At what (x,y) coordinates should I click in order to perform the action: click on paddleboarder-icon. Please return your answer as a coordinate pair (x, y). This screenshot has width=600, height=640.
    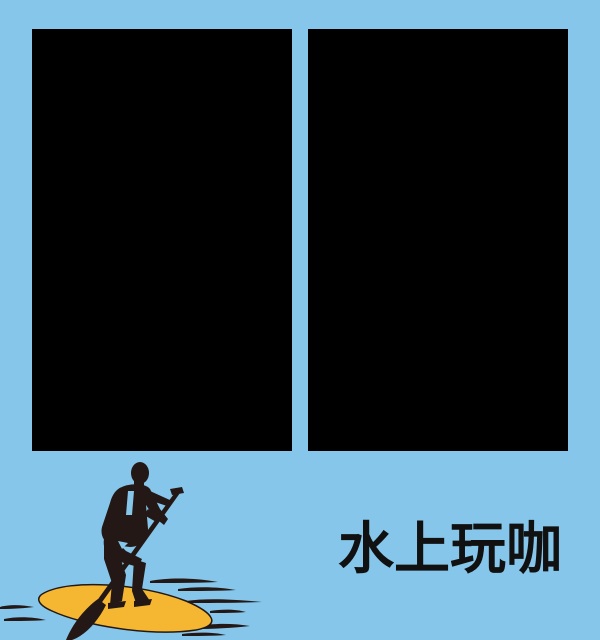
    Looking at the image, I should click on (131, 551).